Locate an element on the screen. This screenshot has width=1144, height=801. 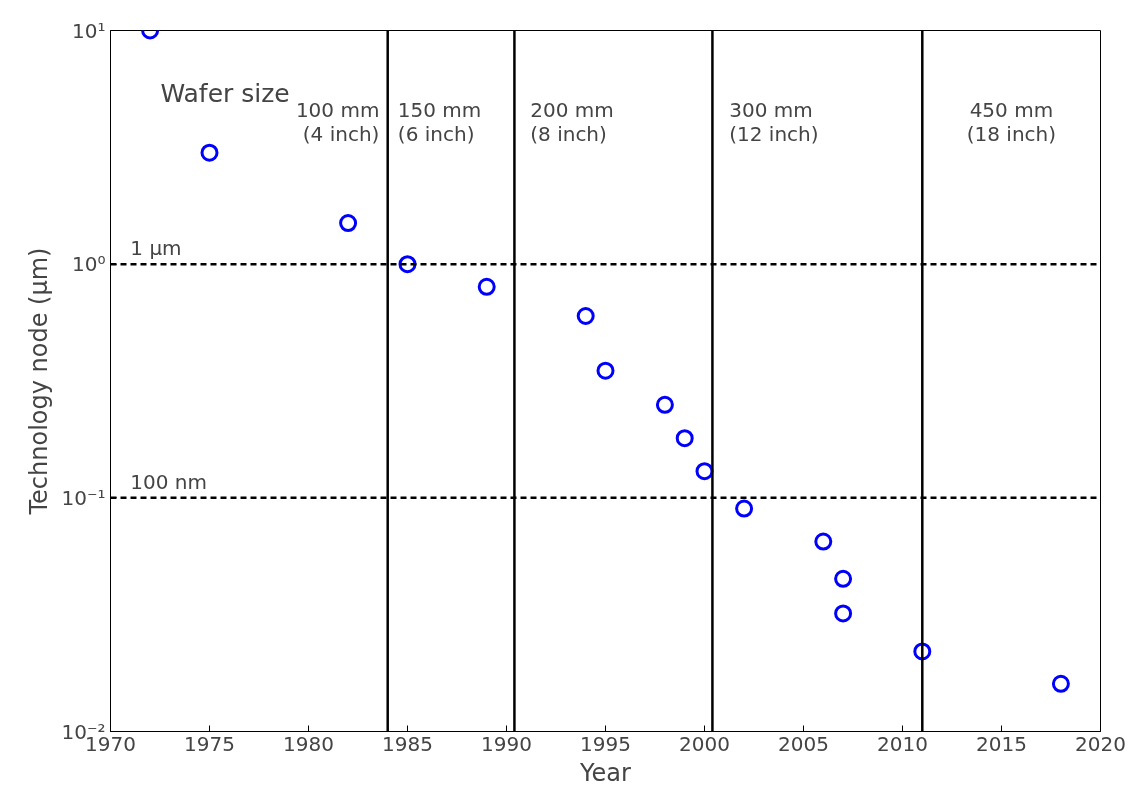
x-tick-label: 2010 is located at coordinates (902, 743).